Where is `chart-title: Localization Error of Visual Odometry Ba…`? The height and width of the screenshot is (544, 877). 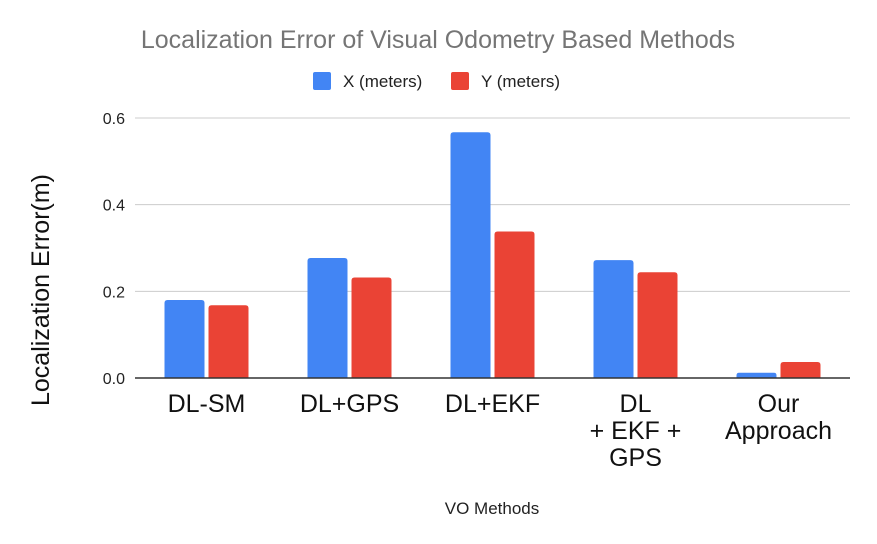 chart-title: Localization Error of Visual Odometry Ba… is located at coordinates (438, 40).